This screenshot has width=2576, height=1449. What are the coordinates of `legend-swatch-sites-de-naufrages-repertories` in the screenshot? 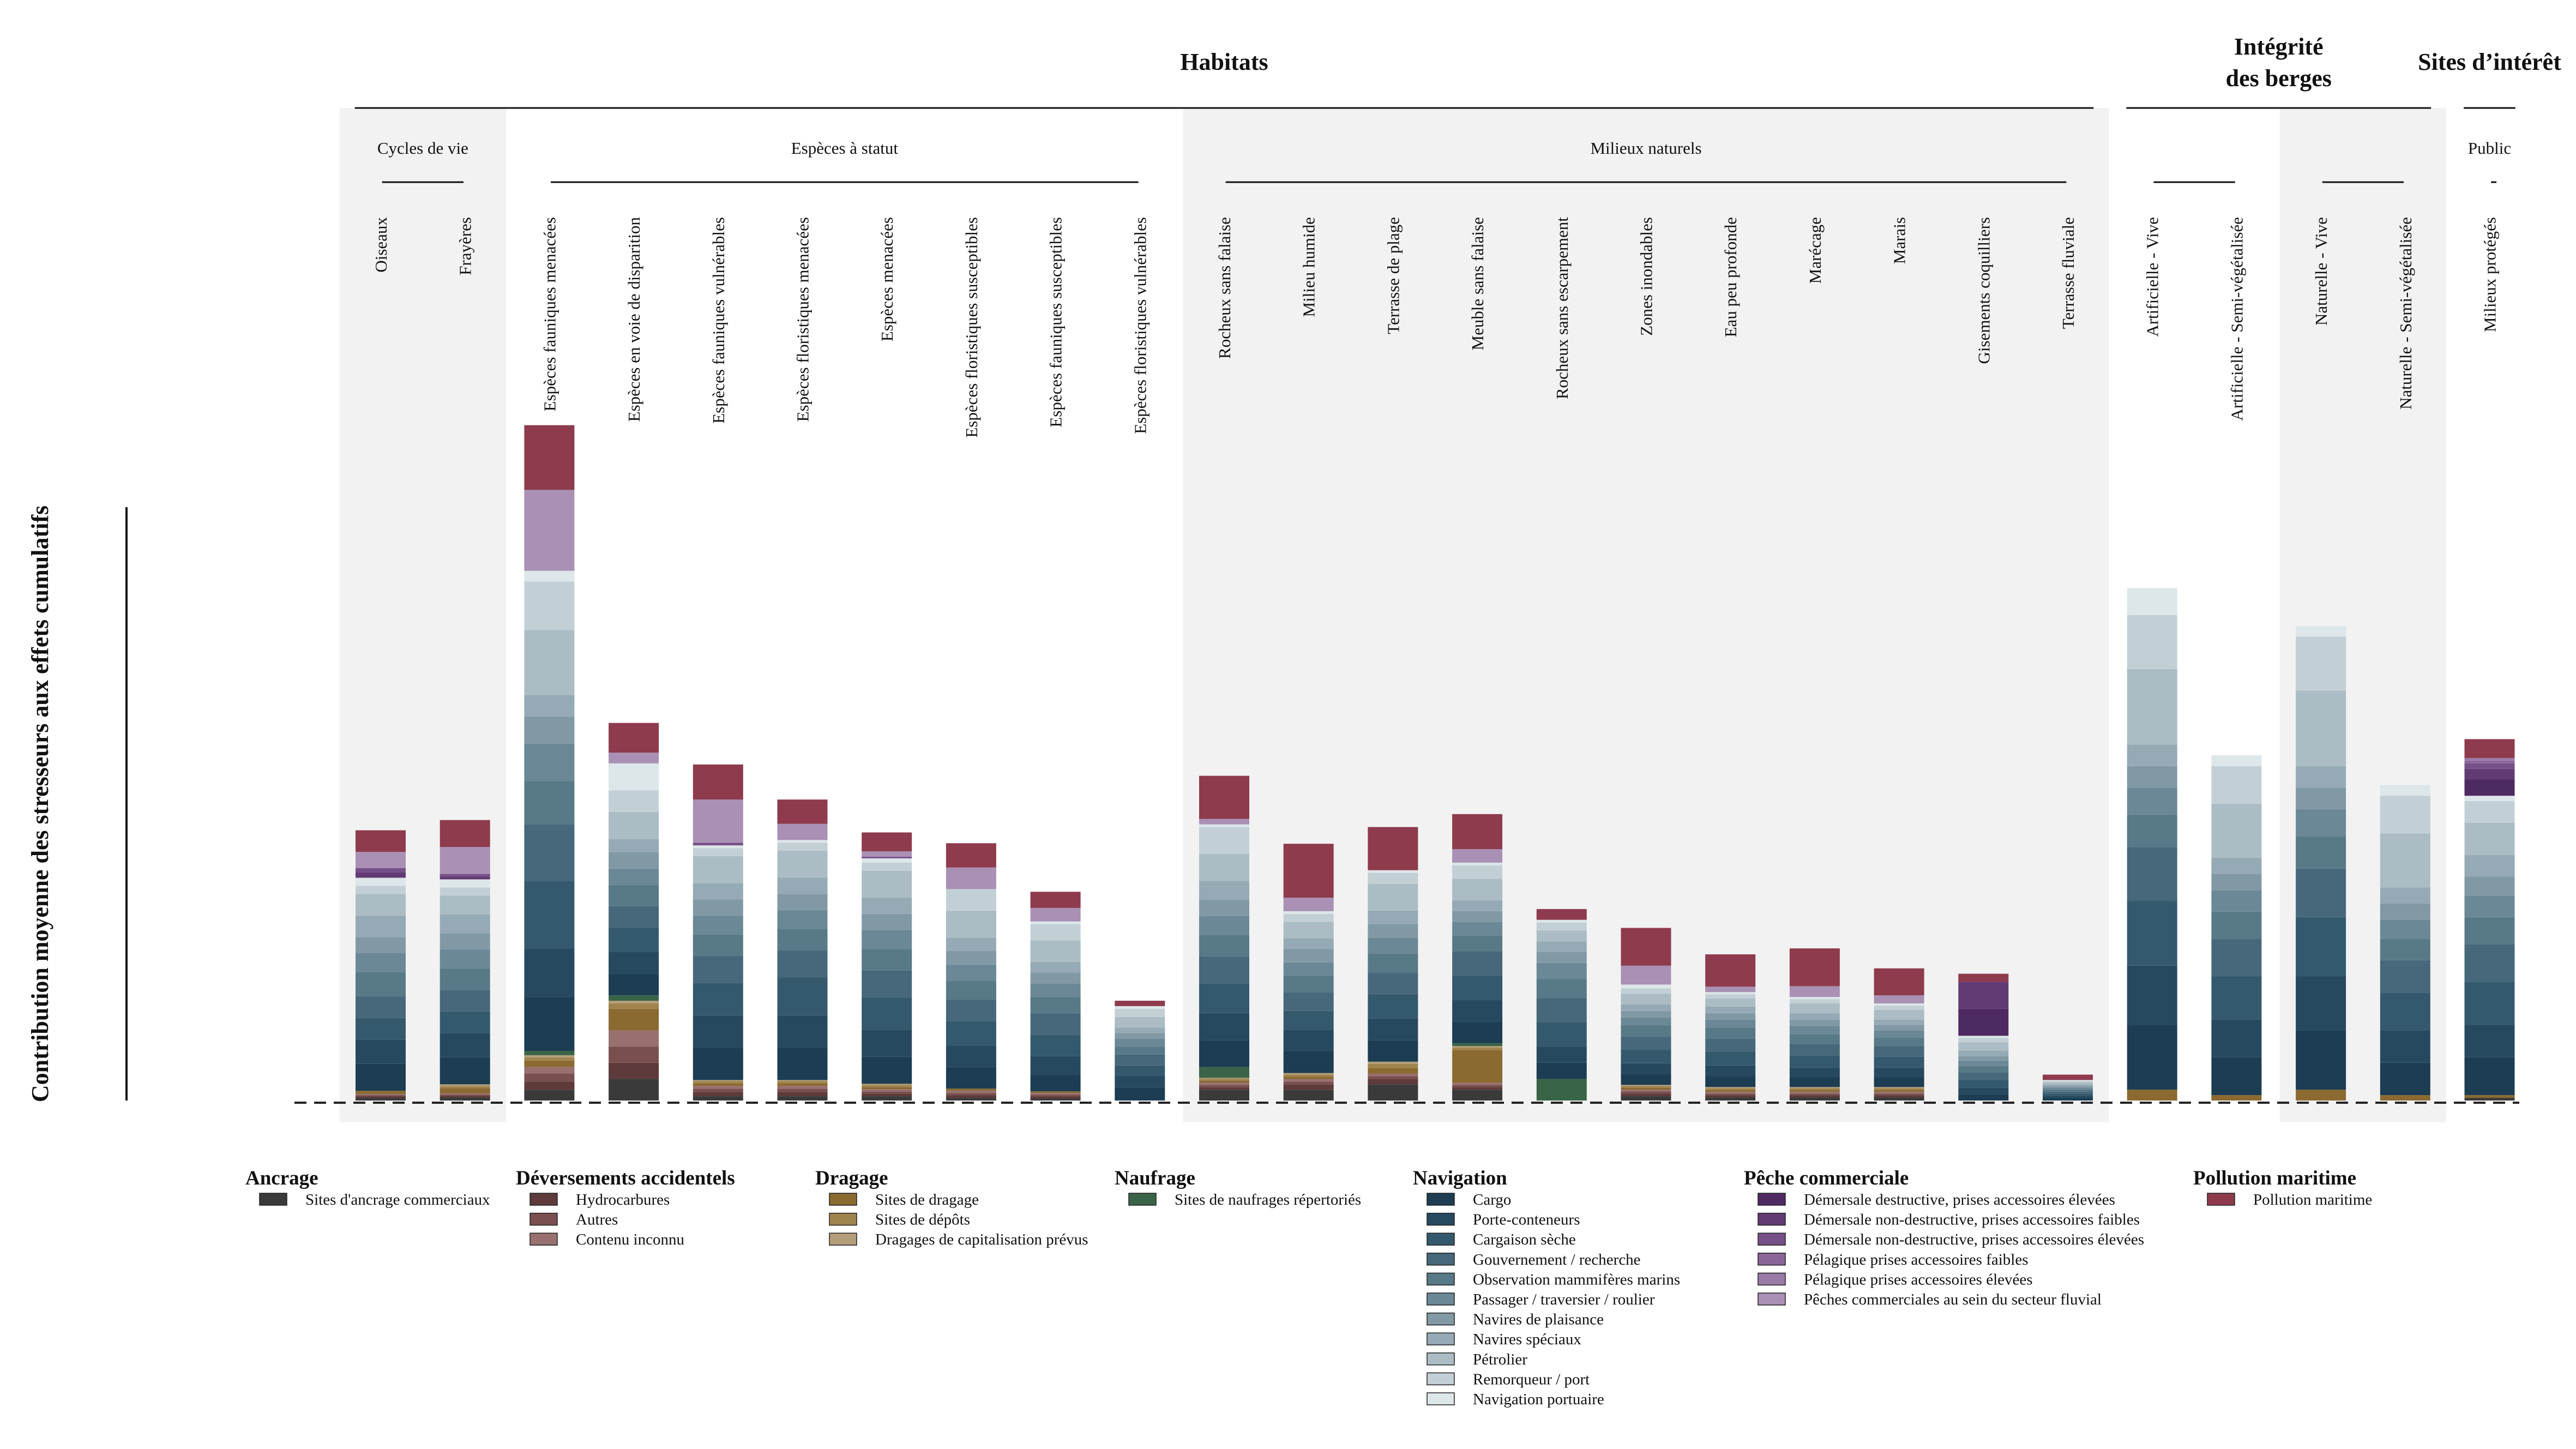 It's located at (1142, 1199).